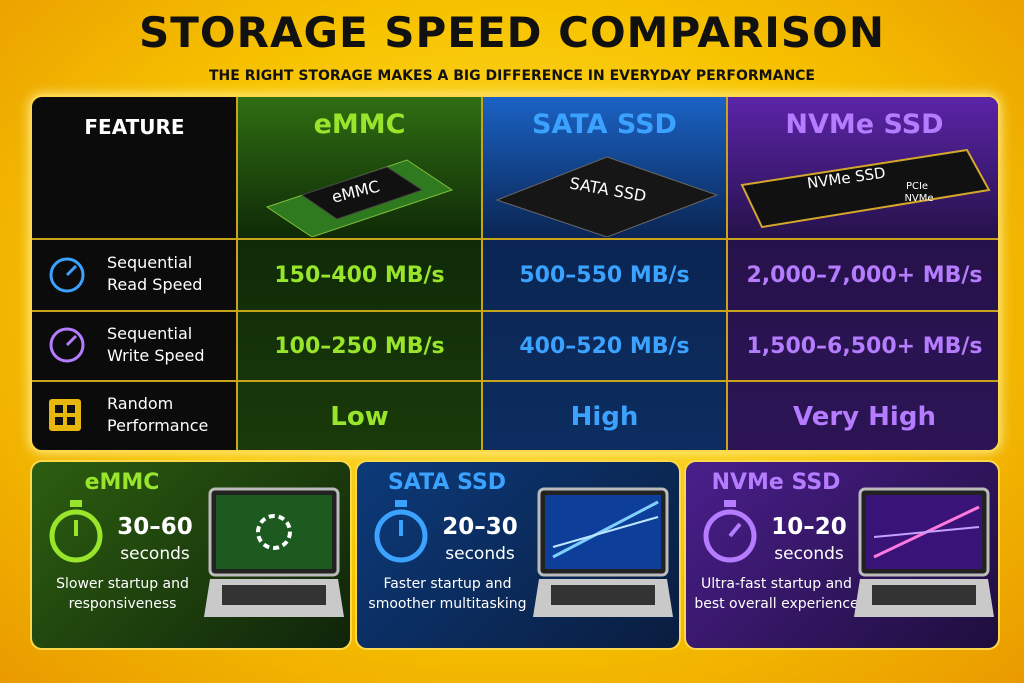 This screenshot has height=683, width=1024. What do you see at coordinates (604, 346) in the screenshot?
I see `cell: 400–520 MB/s` at bounding box center [604, 346].